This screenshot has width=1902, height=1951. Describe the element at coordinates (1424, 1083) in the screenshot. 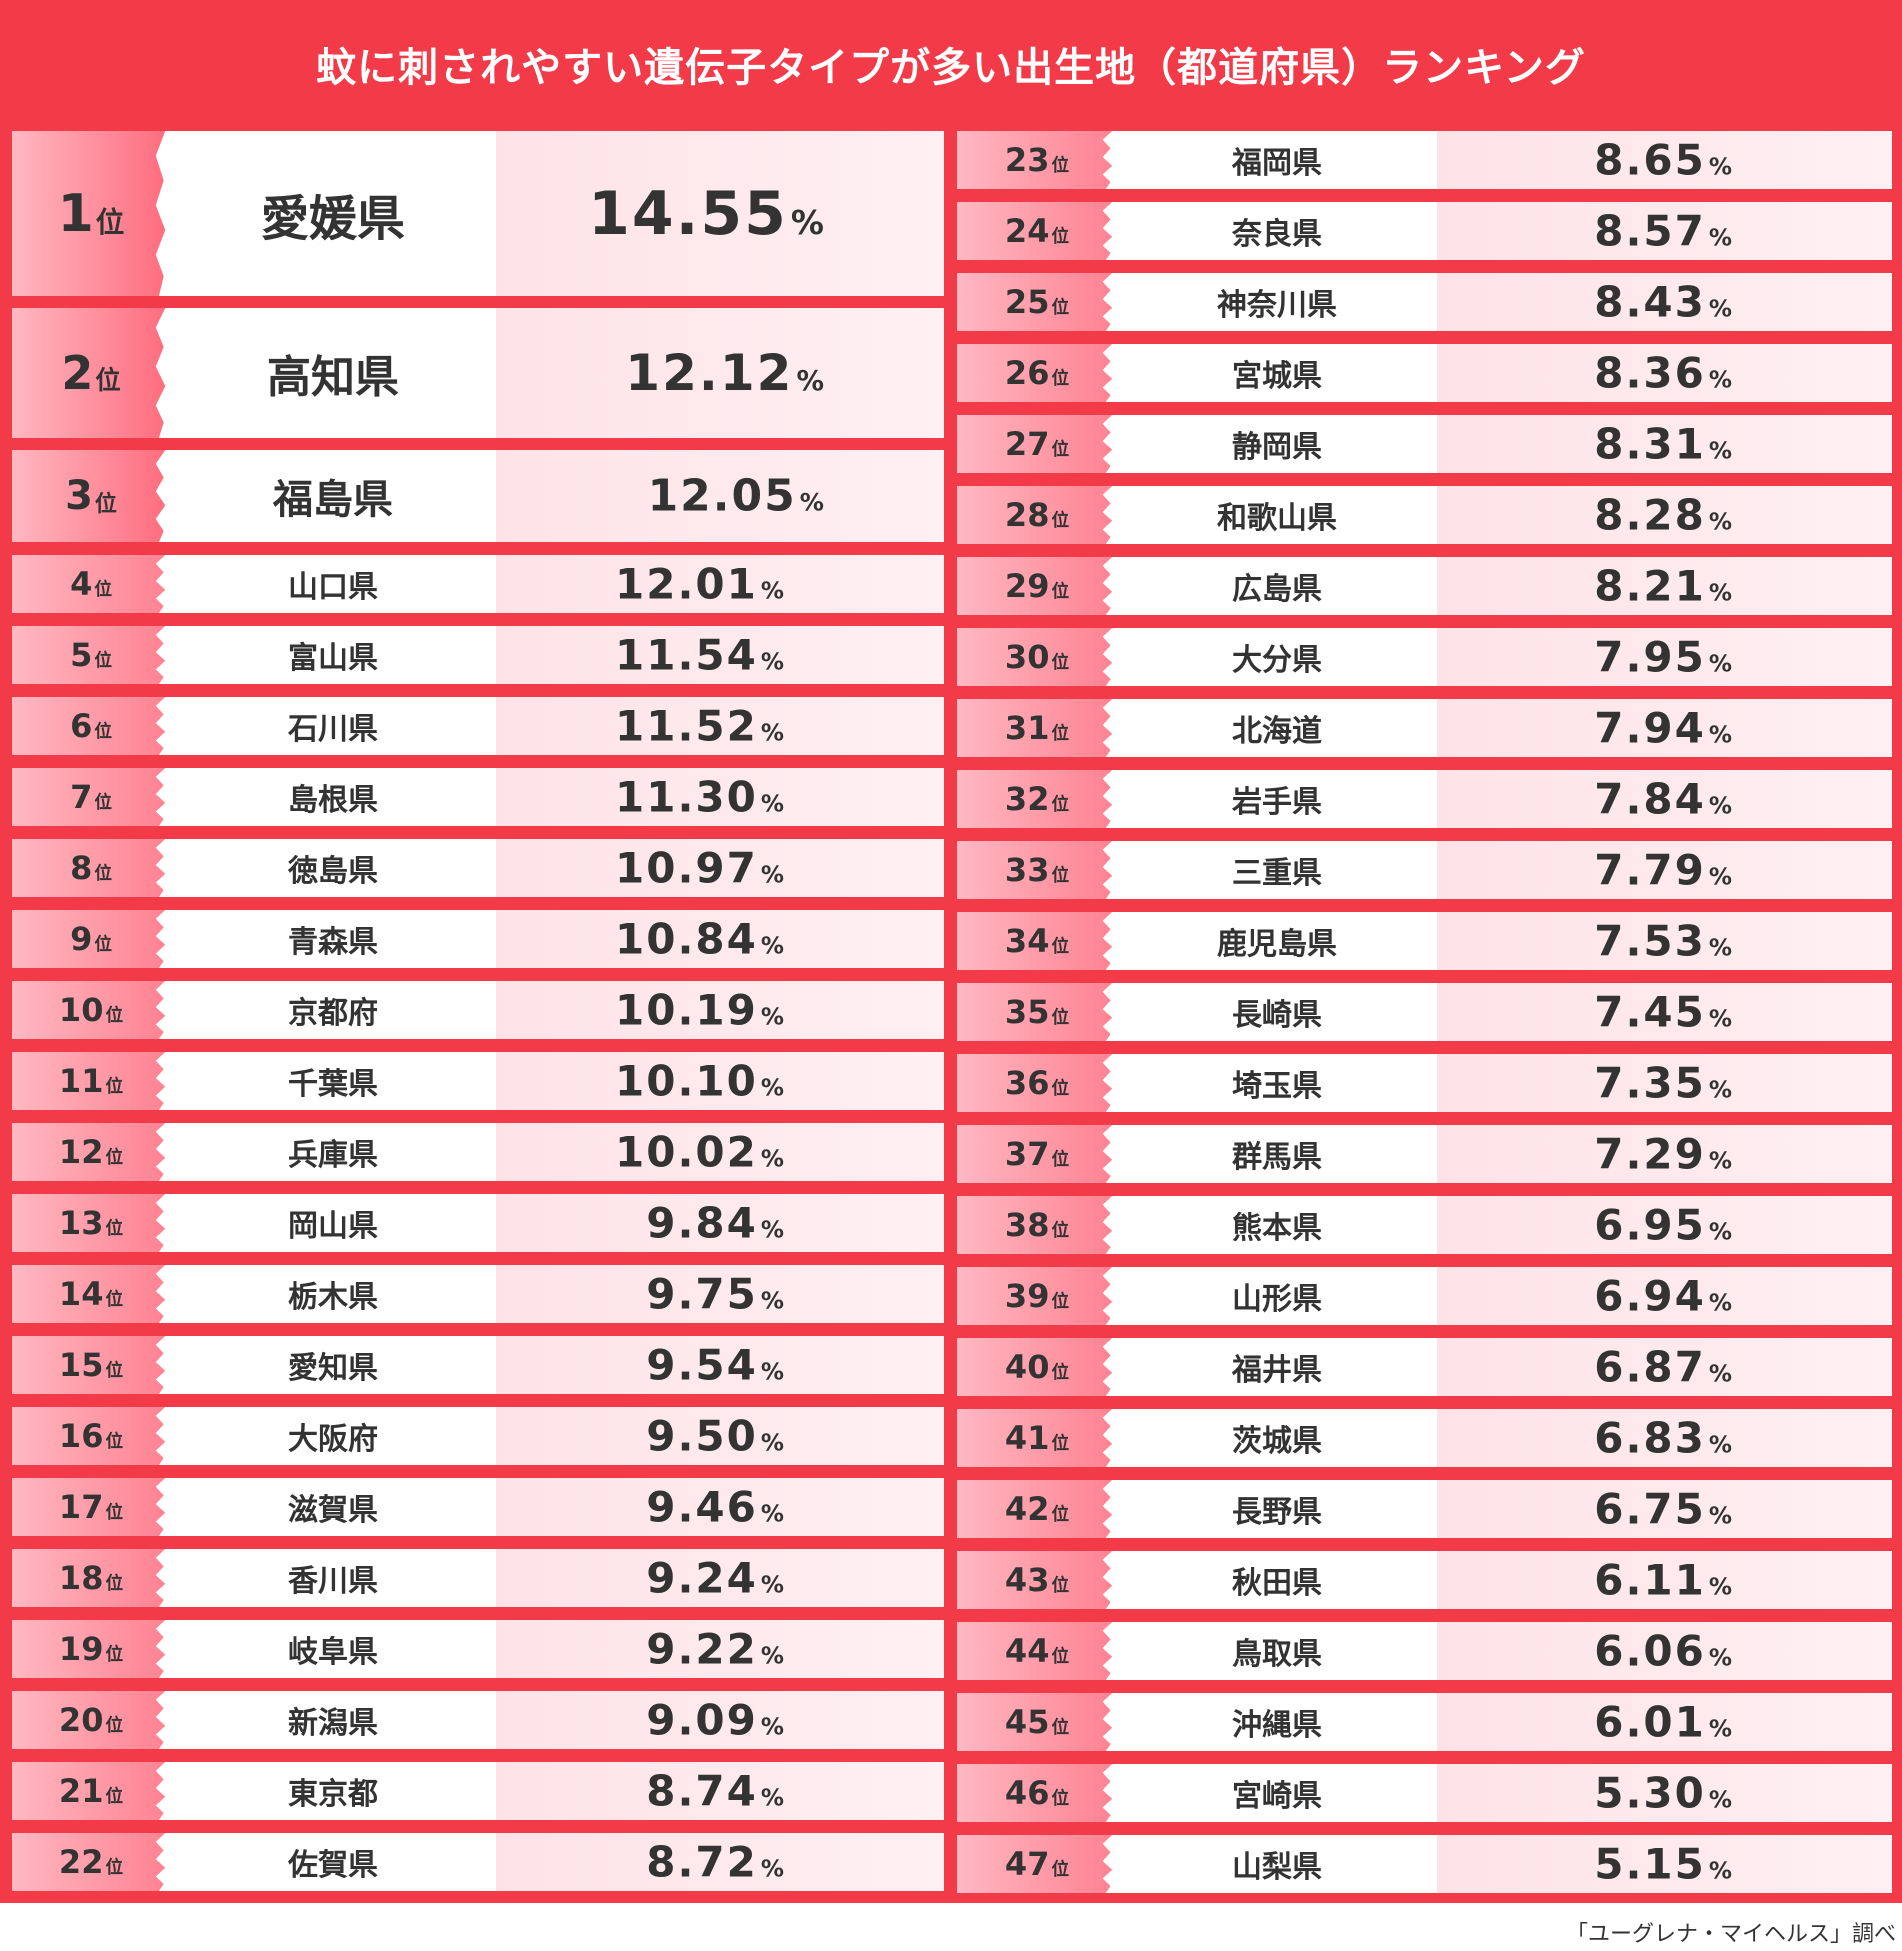

I see `ranking-row: 36 位 埼玉県 7.35%` at that location.